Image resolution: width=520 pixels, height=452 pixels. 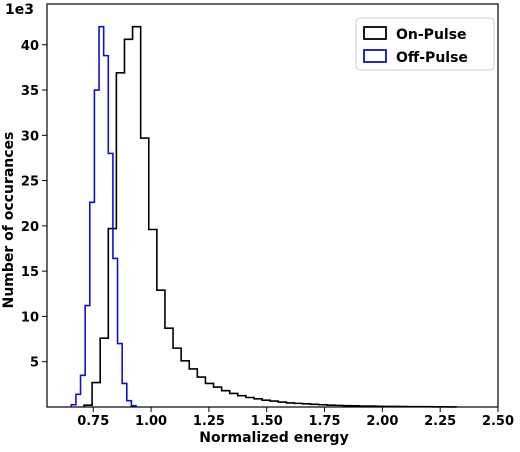 I want to click on x-tick-label: 2.00, so click(x=382, y=421).